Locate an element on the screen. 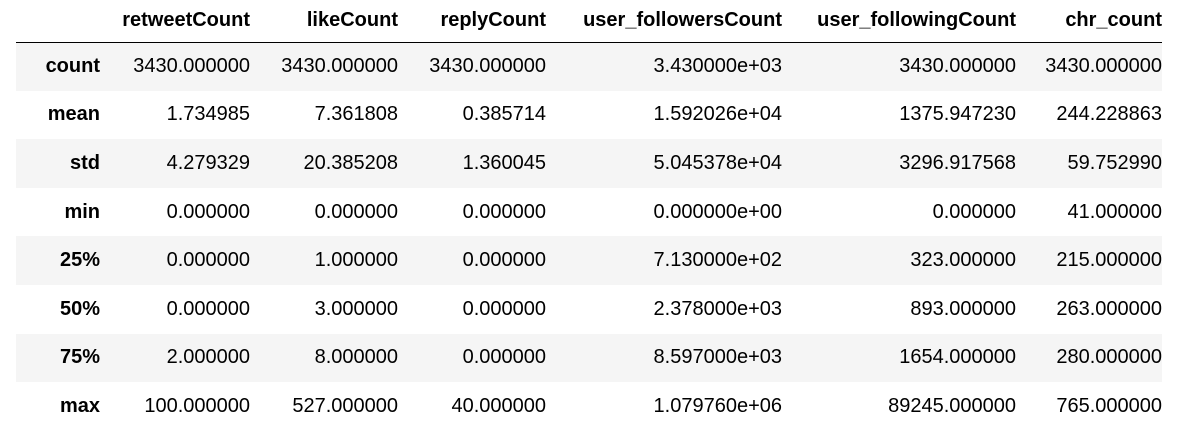  table-cell: 1375.947230 is located at coordinates (957, 114).